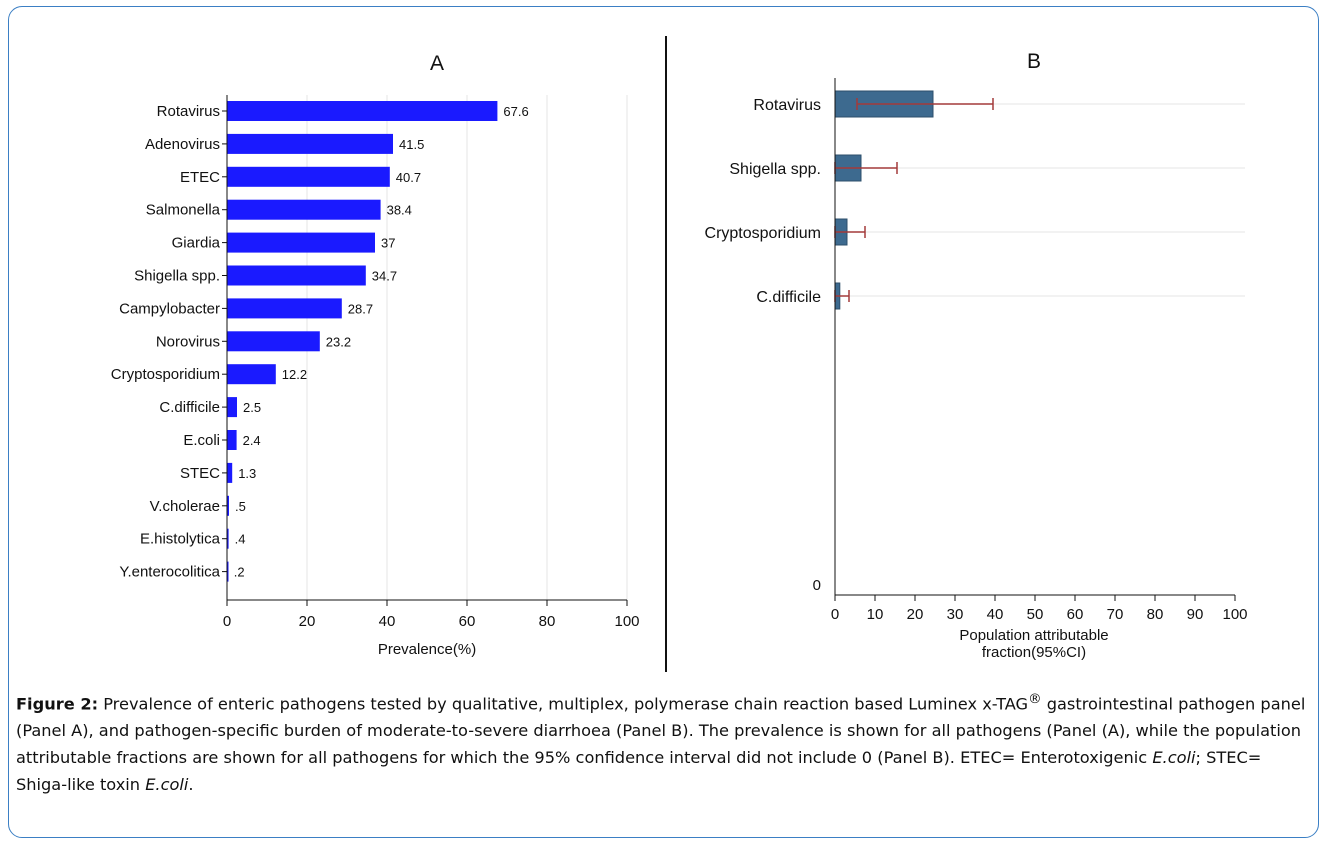  I want to click on bar-salmonella, so click(304, 209).